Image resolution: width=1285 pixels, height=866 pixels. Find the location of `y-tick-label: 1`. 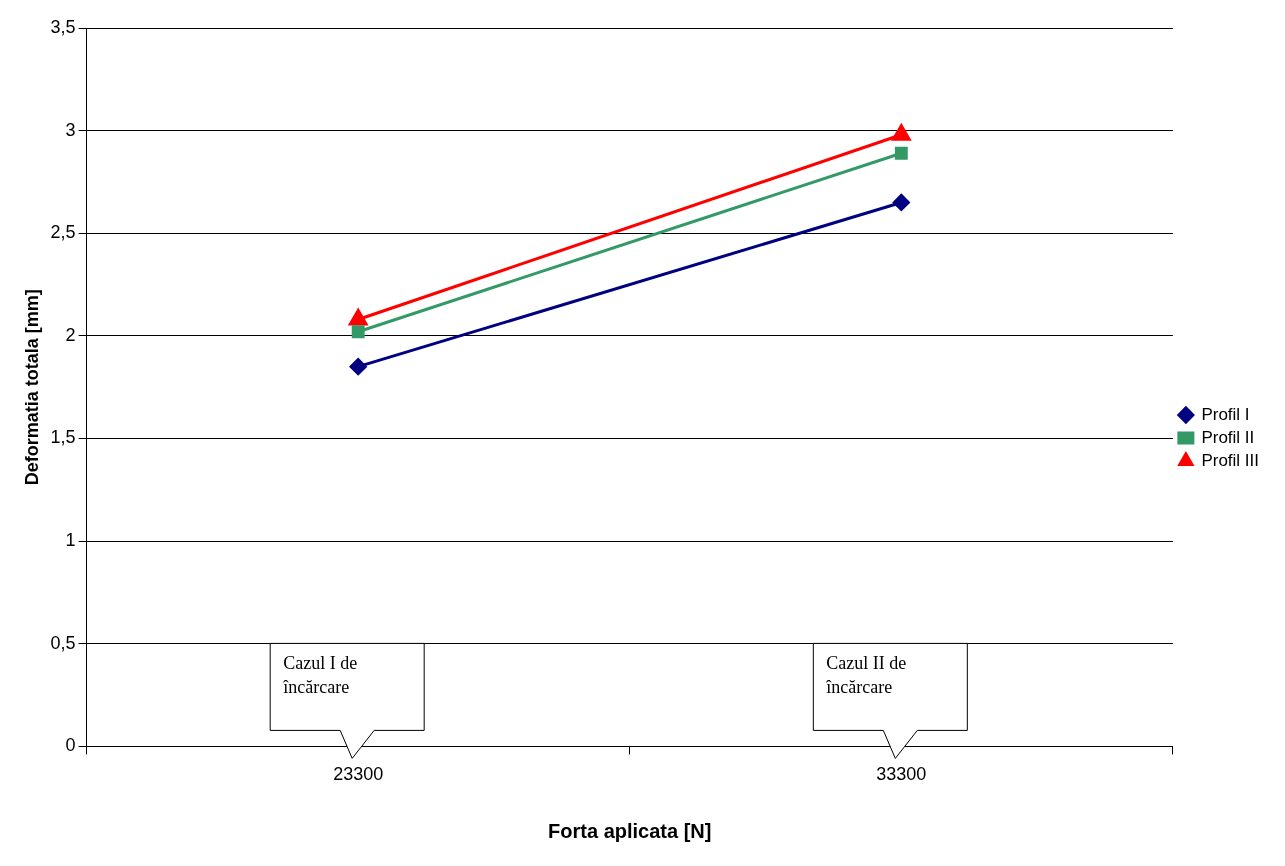

y-tick-label: 1 is located at coordinates (70, 540).